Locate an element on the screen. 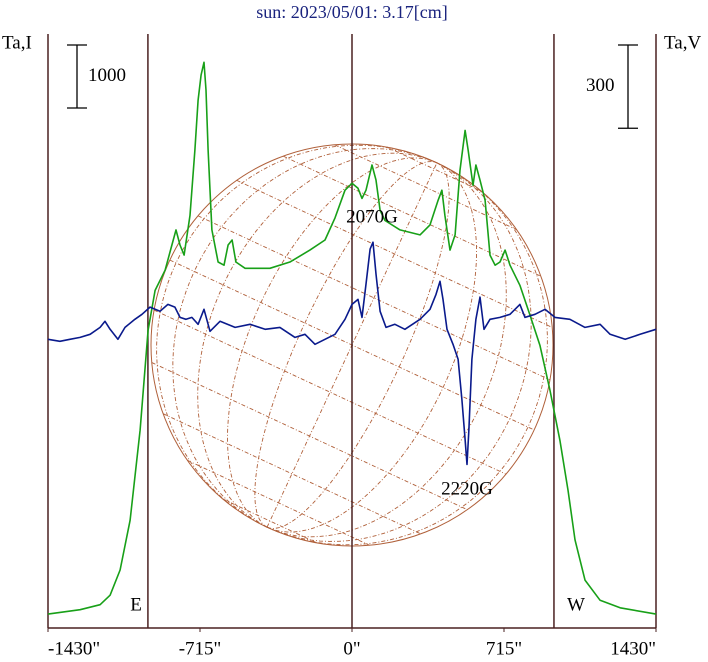 The image size is (708, 662). x-tick-label: -1430" is located at coordinates (74, 648).